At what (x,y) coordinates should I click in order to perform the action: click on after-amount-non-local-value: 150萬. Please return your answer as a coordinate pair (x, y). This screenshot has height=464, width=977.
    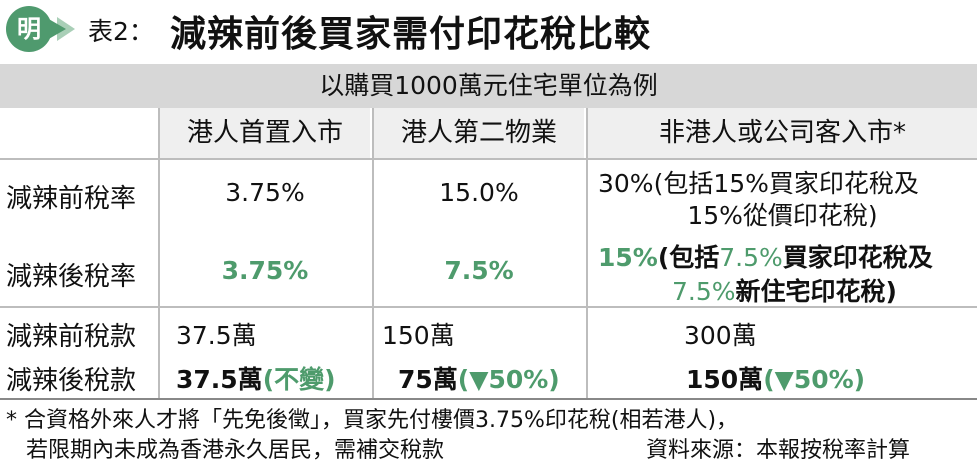
    Looking at the image, I should click on (725, 379).